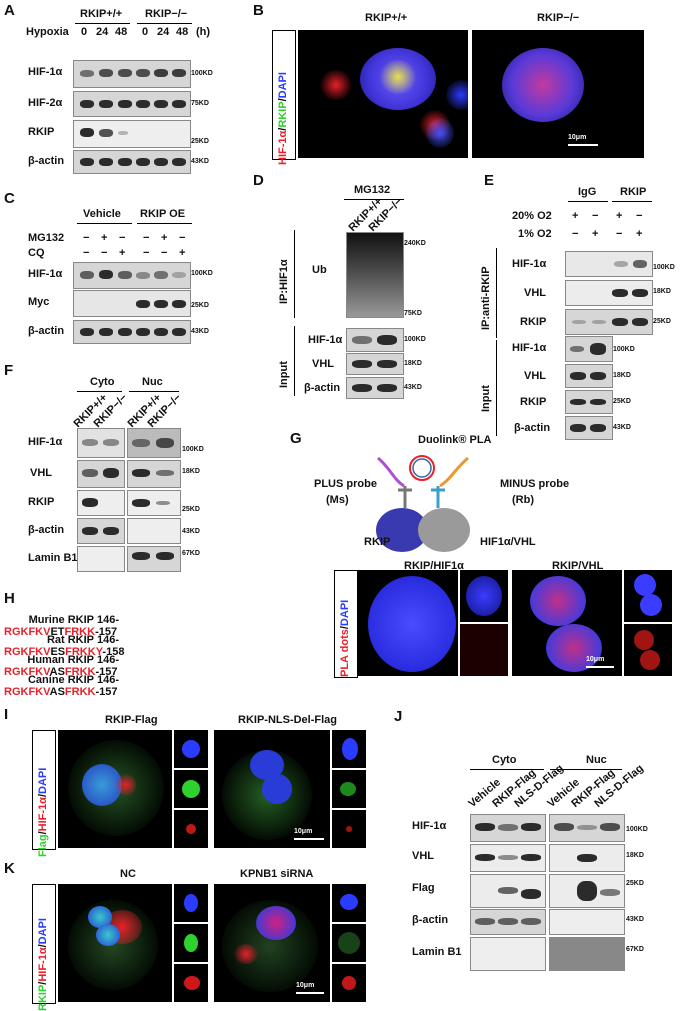 This screenshot has height=1011, width=685. I want to click on mw-marker: 67KD, so click(191, 553).